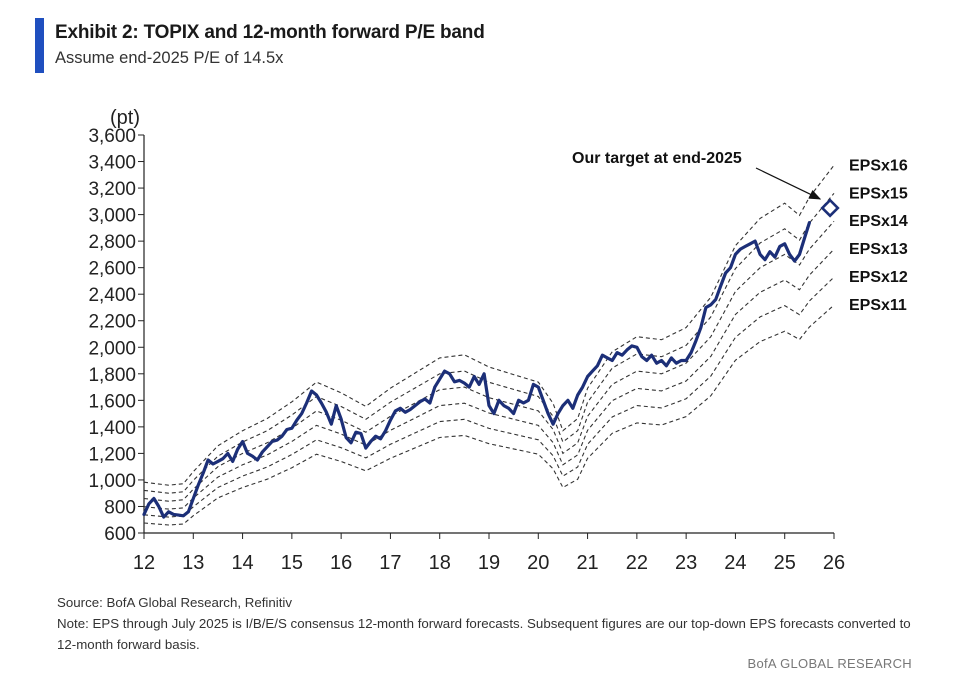  What do you see at coordinates (193, 563) in the screenshot?
I see `x-tick-label: 13` at bounding box center [193, 563].